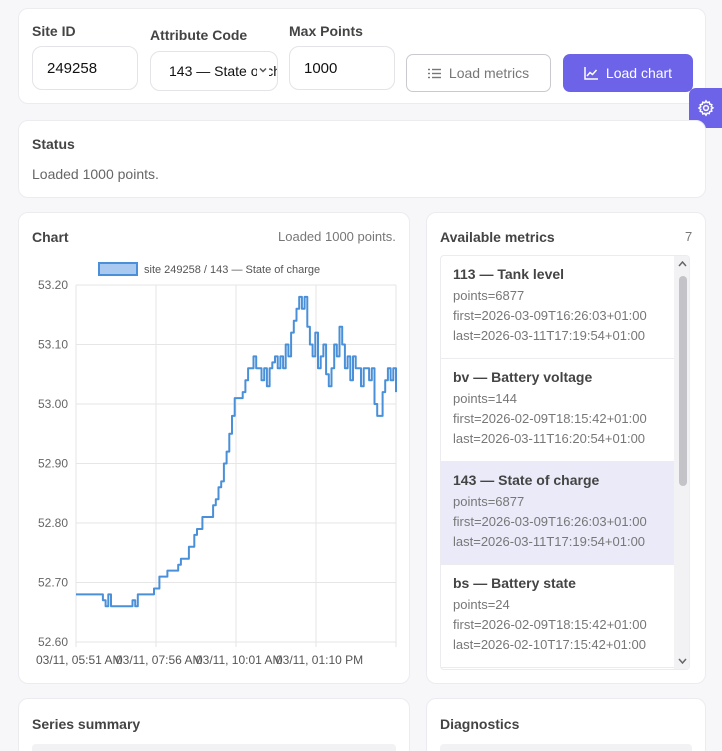 Image resolution: width=722 pixels, height=751 pixels. Describe the element at coordinates (481, 604) in the screenshot. I see `metric-points: points=24` at that location.